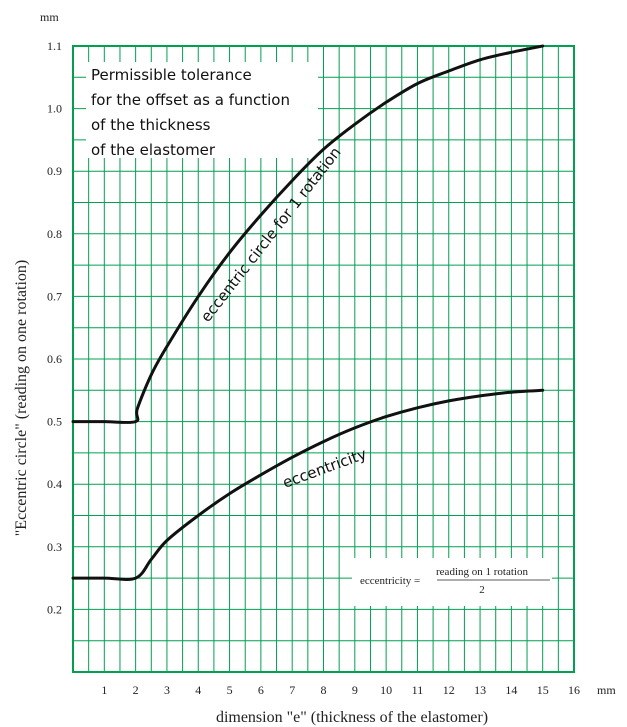 The width and height of the screenshot is (627, 727). Describe the element at coordinates (190, 100) in the screenshot. I see `annotation-line: for the offset as a function` at that location.